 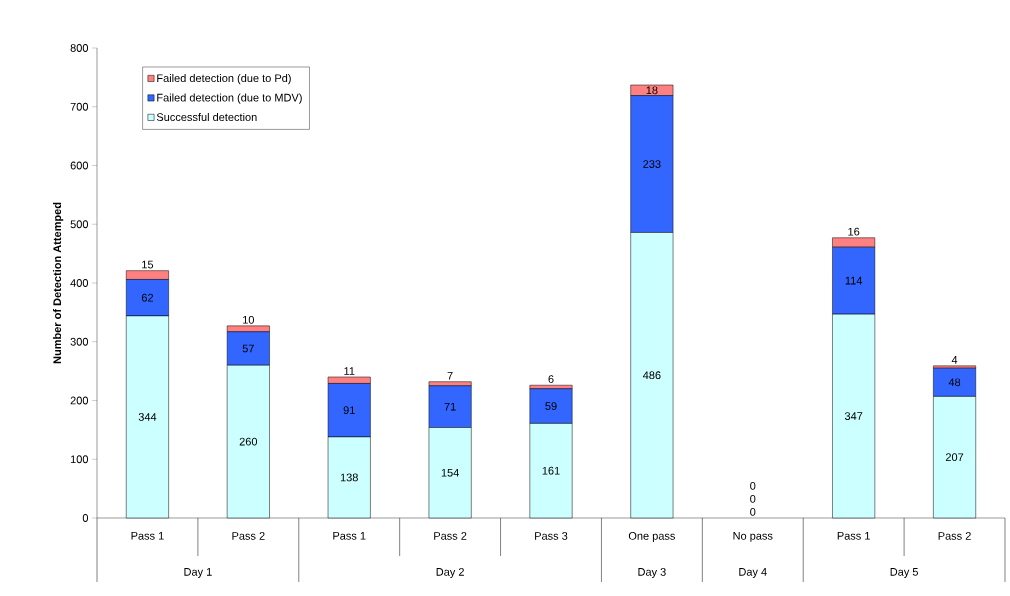 I want to click on legend-label: Failed detection (due to Pd), so click(x=224, y=79).